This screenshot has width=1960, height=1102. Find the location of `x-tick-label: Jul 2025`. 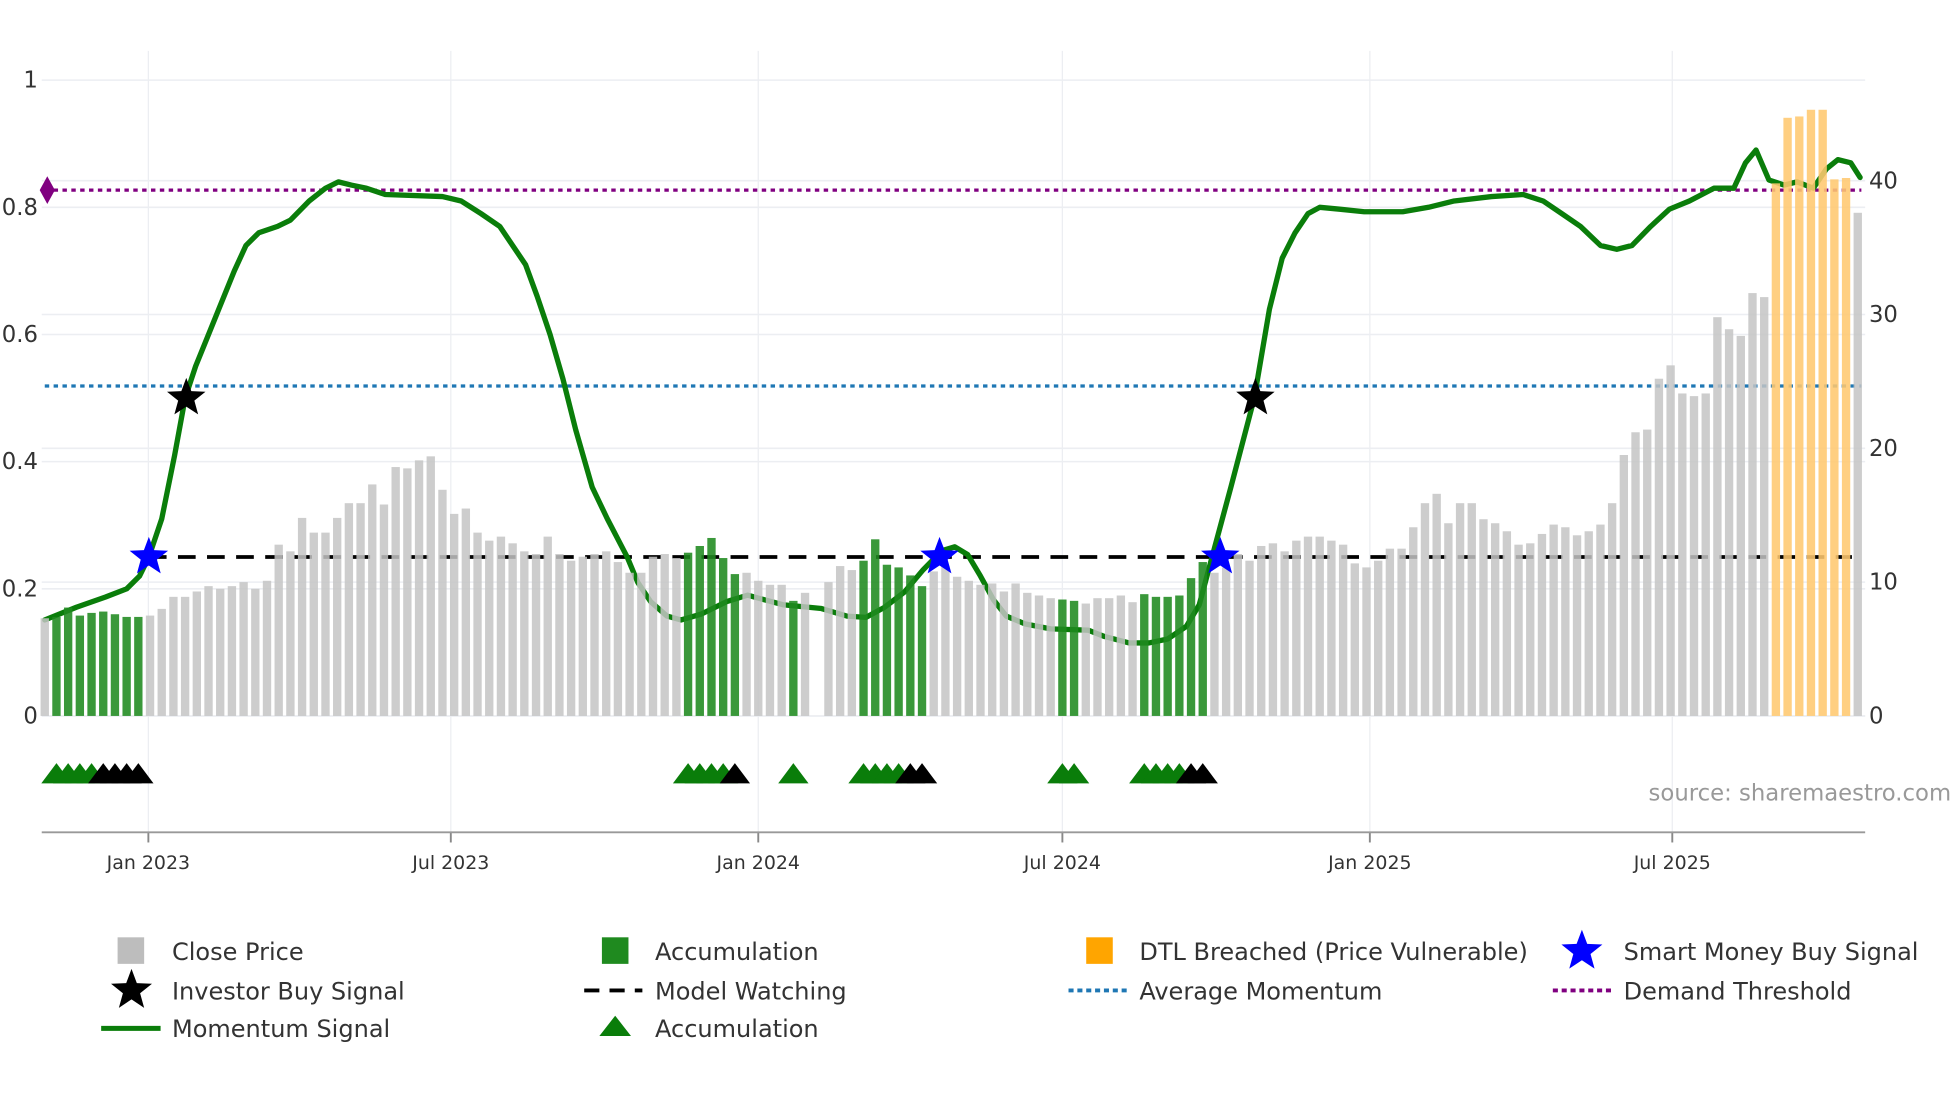

x-tick-label: Jul 2025 is located at coordinates (1672, 863).